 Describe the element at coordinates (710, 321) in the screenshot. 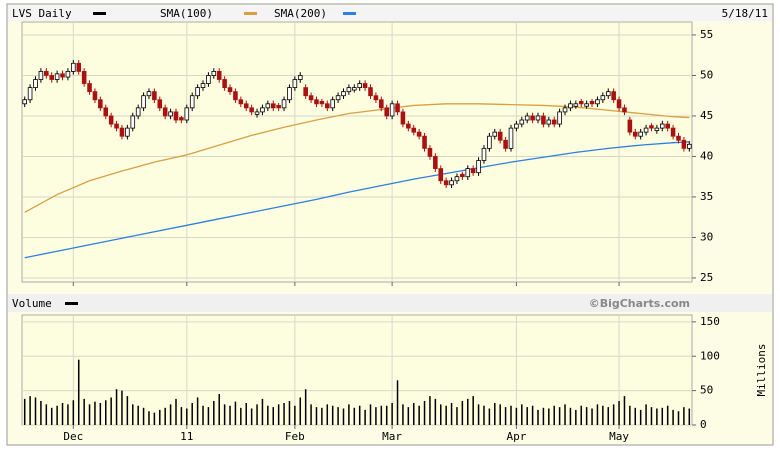

I see `y-tick-label: 150` at that location.